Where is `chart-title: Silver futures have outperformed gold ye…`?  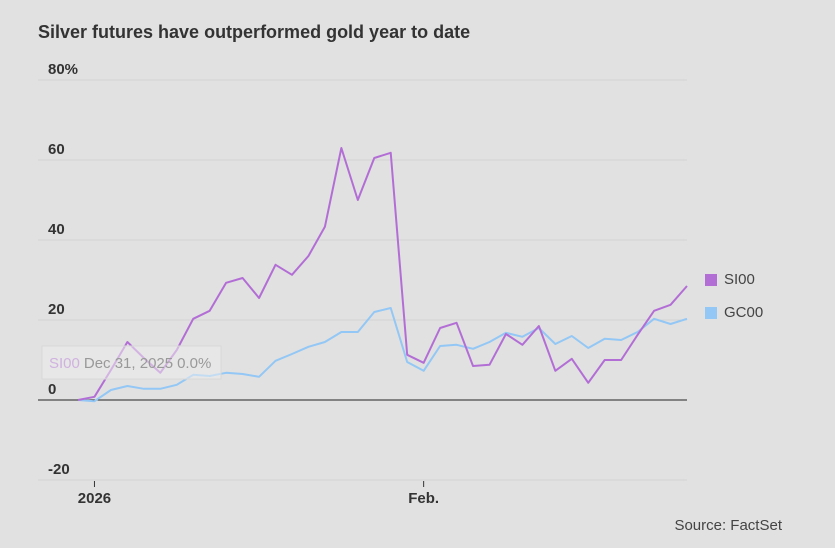 chart-title: Silver futures have outperformed gold ye… is located at coordinates (254, 32).